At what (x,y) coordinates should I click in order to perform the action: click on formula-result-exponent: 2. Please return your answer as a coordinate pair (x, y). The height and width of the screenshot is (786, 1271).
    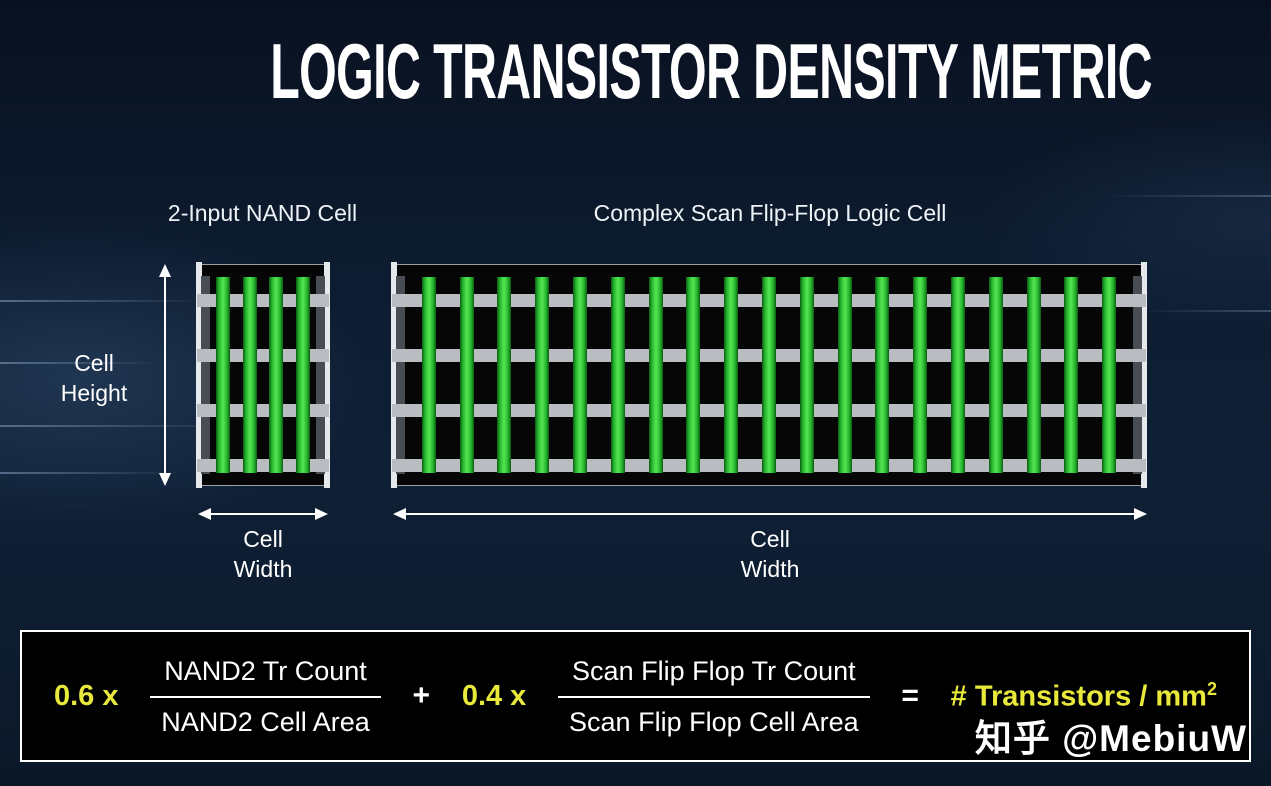
    Looking at the image, I should click on (1211, 688).